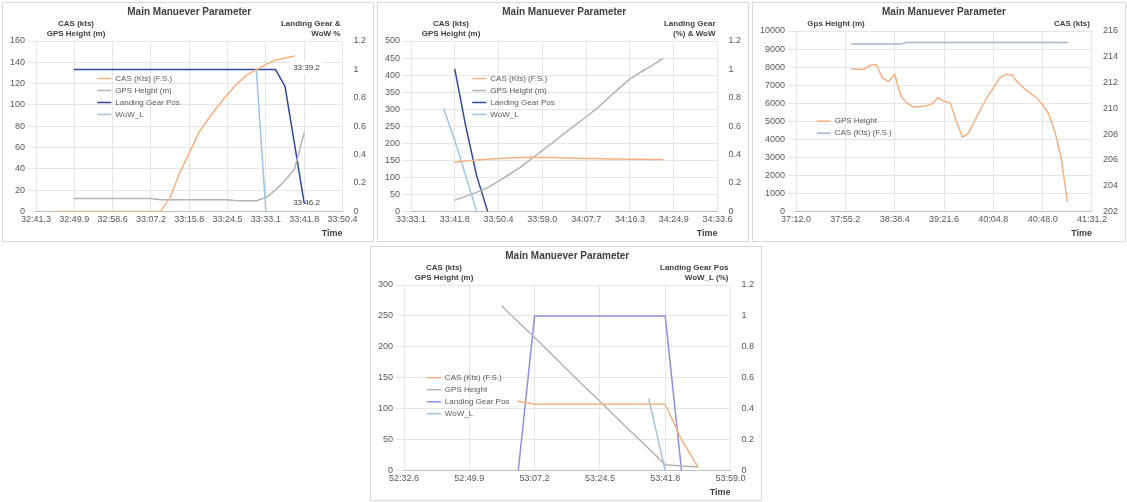 This screenshot has height=502, width=1127. Describe the element at coordinates (717, 219) in the screenshot. I see `x-tick-label: 34:33.6` at that location.